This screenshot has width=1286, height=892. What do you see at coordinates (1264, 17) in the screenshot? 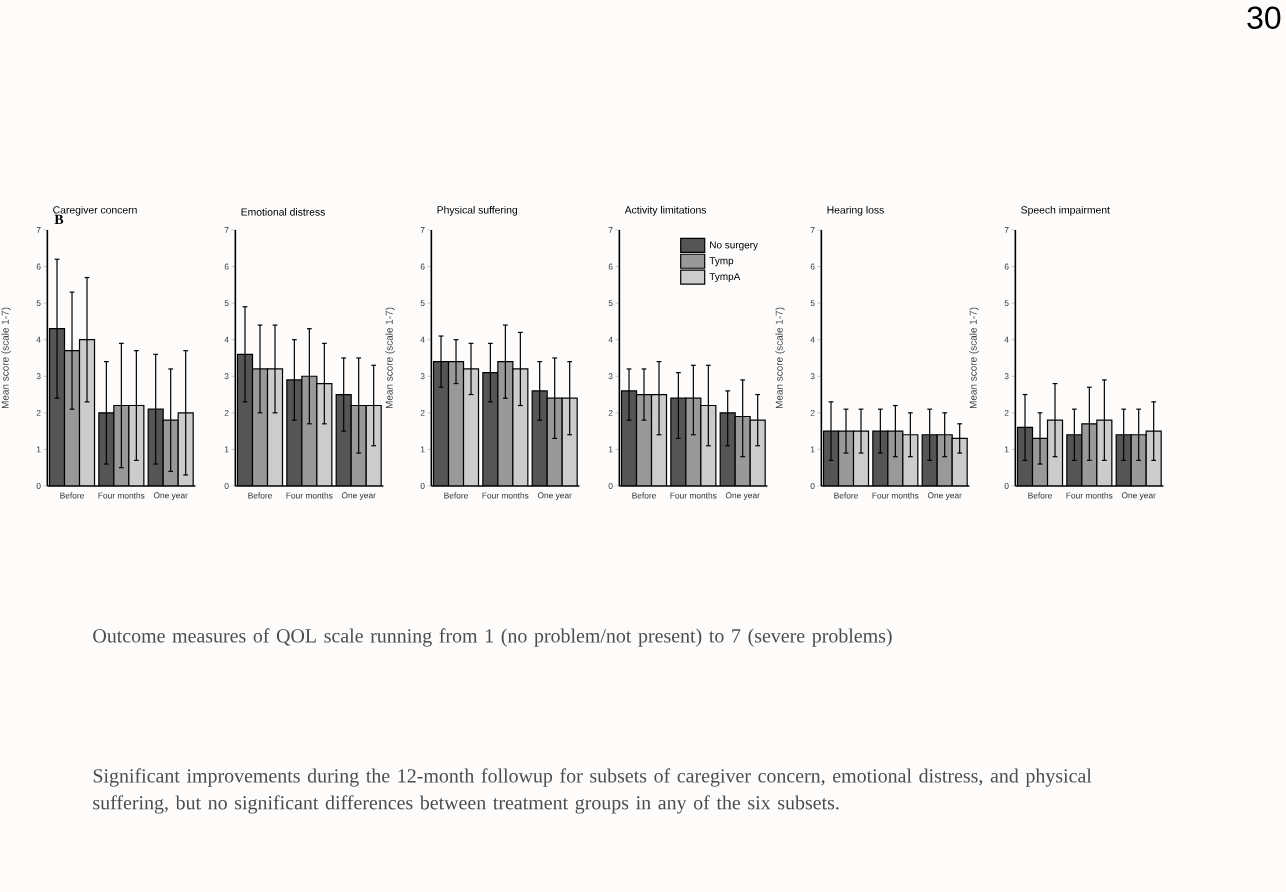
I see `text: 30` at bounding box center [1264, 17].